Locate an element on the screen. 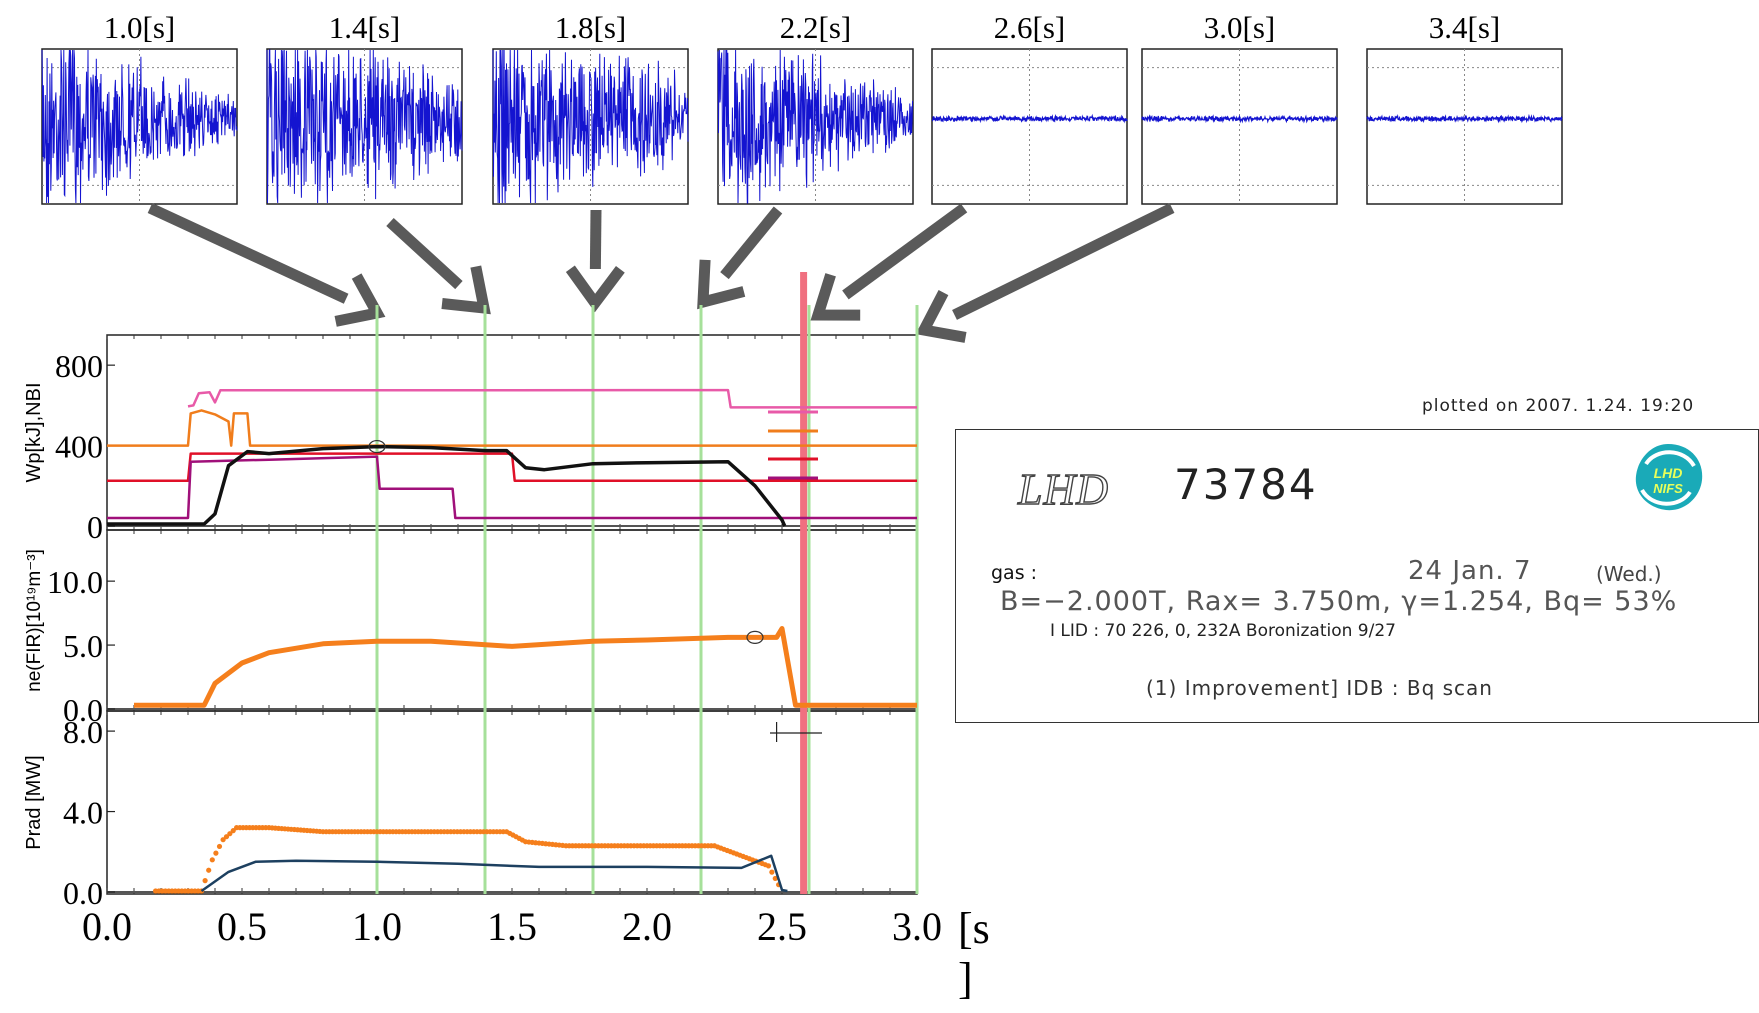 This screenshot has height=1013, width=1759. shot-parameters: B=−2.000T, Rax= 3.750m, γ=1.254, Bq= 53% is located at coordinates (1339, 601).